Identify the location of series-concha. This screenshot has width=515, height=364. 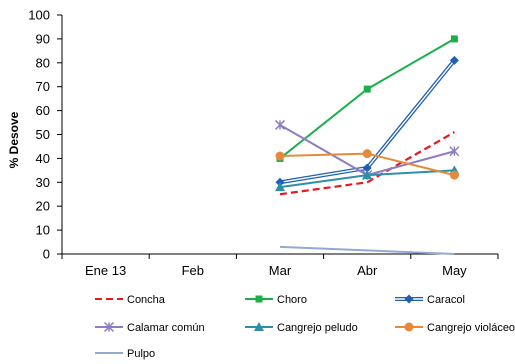
(367, 163).